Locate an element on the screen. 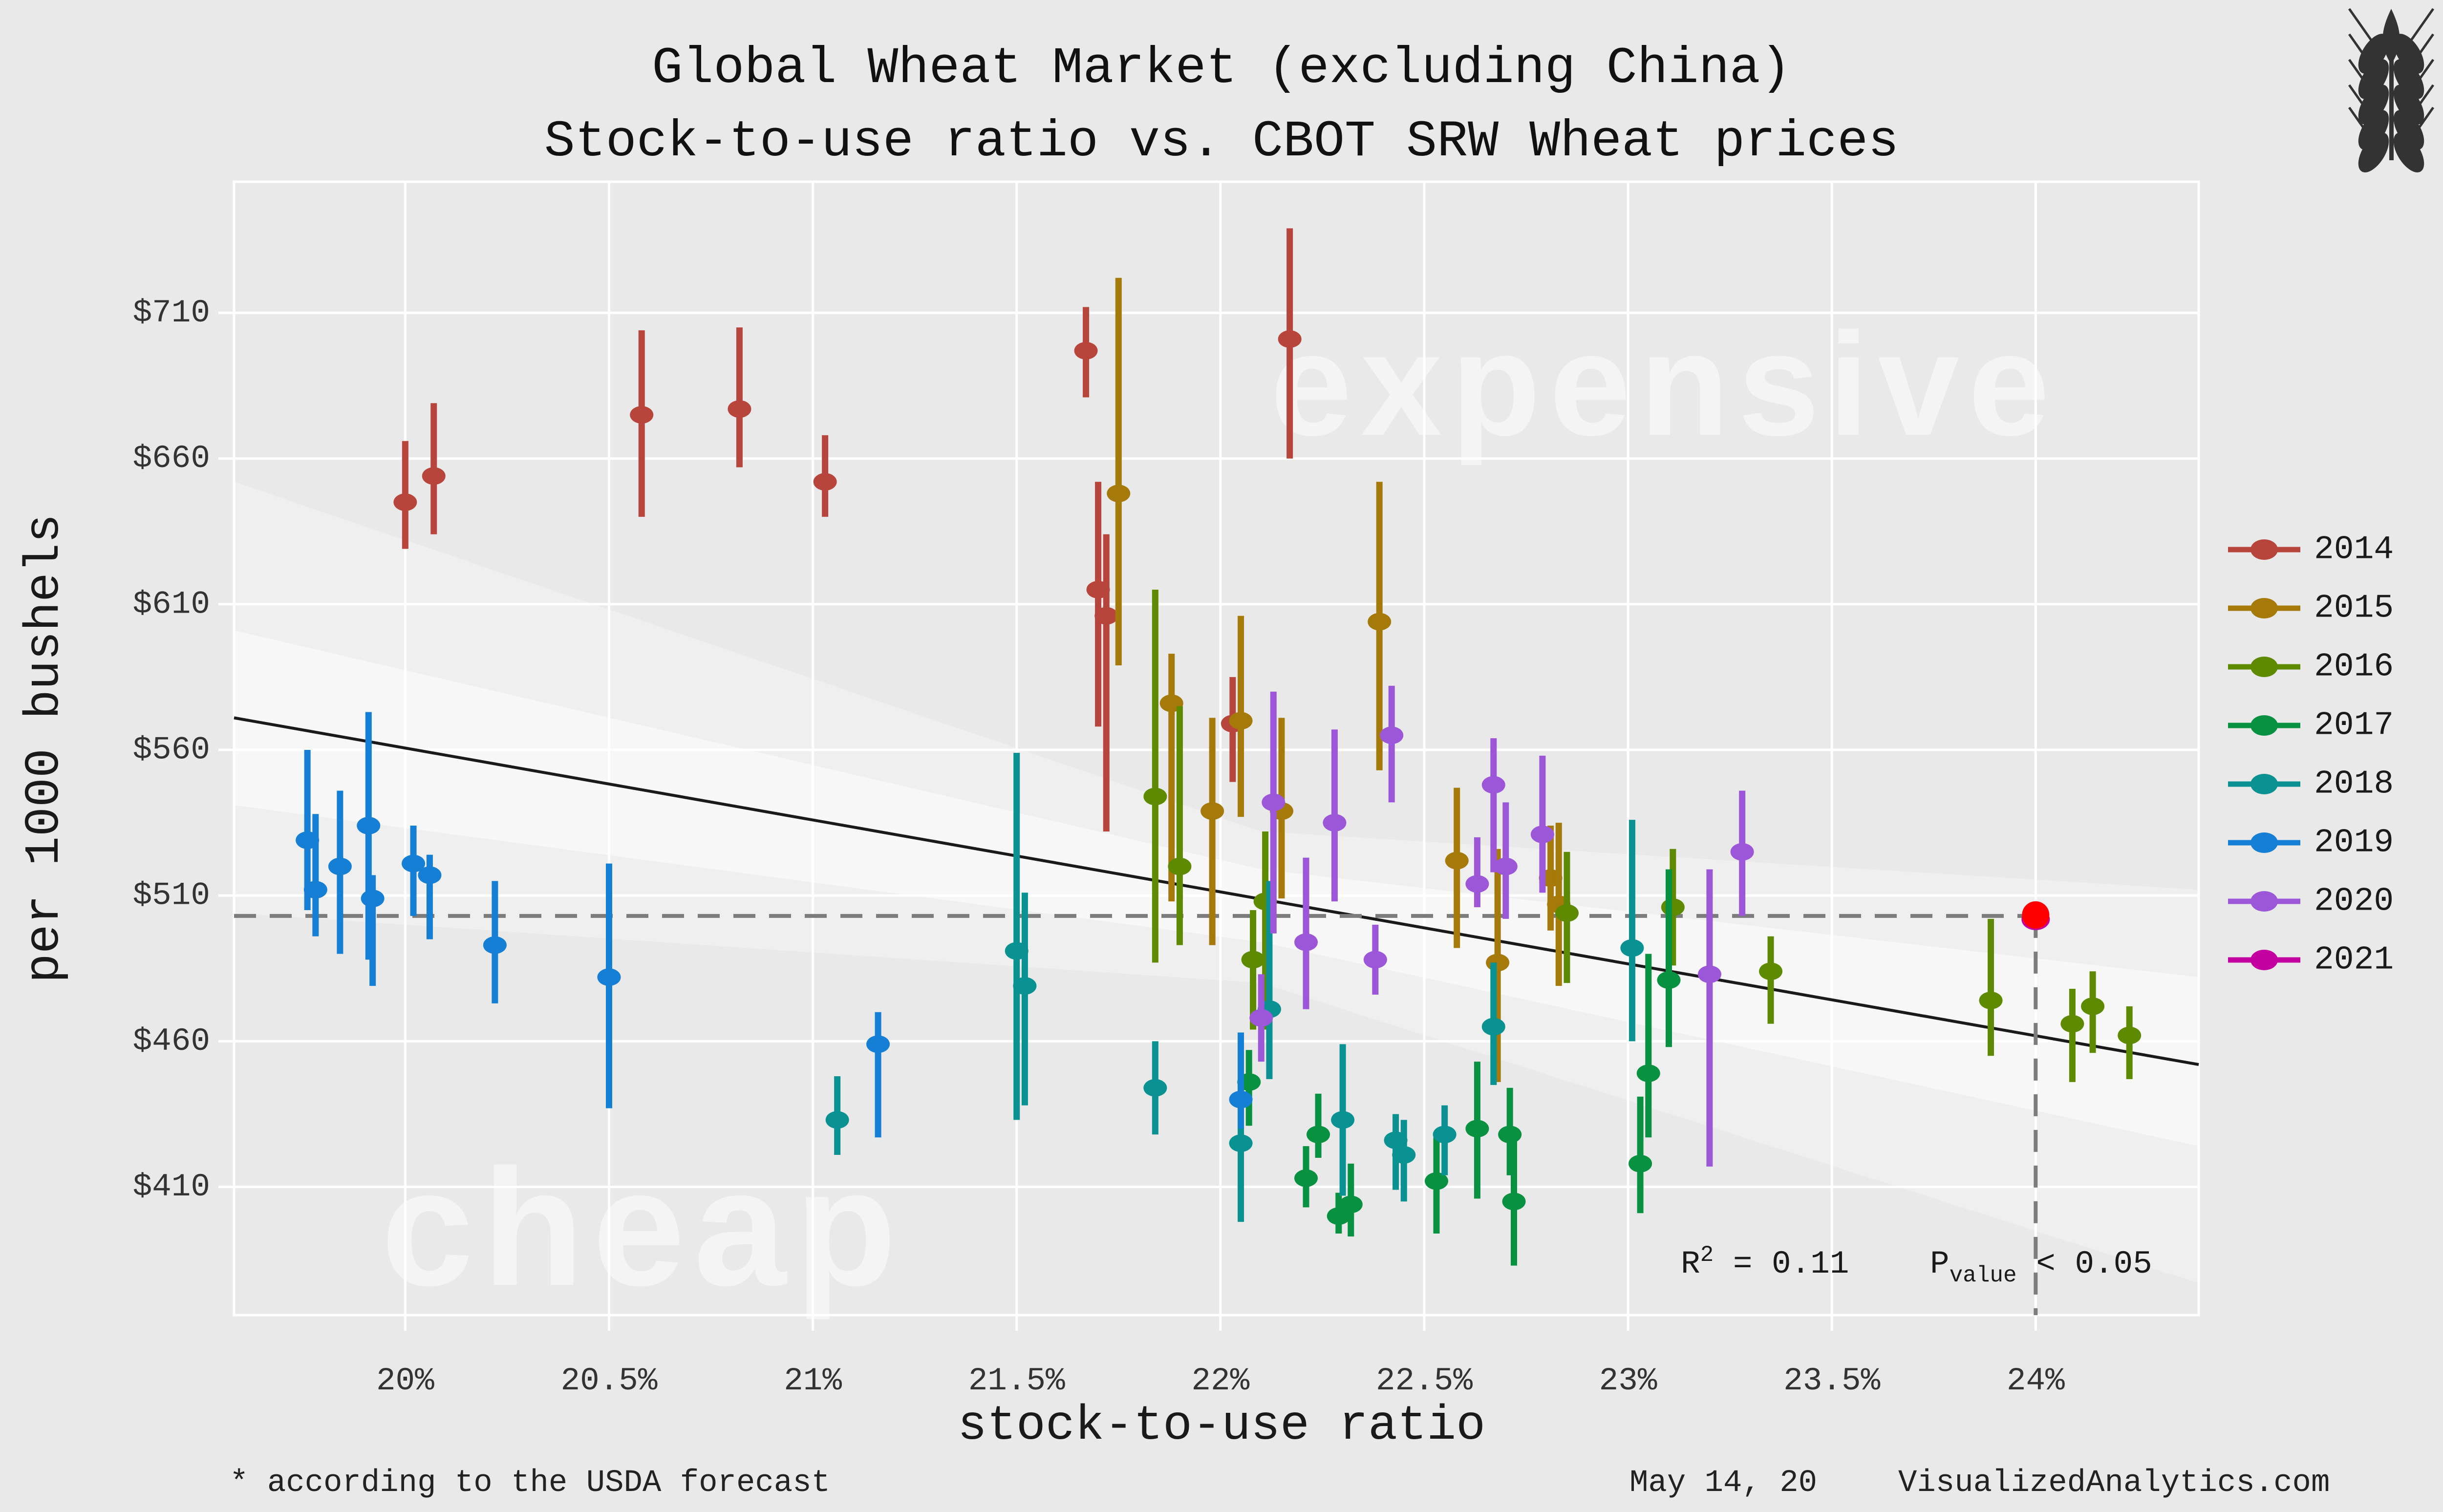 Image resolution: width=2443 pixels, height=1512 pixels. series-2014 is located at coordinates (847, 530).